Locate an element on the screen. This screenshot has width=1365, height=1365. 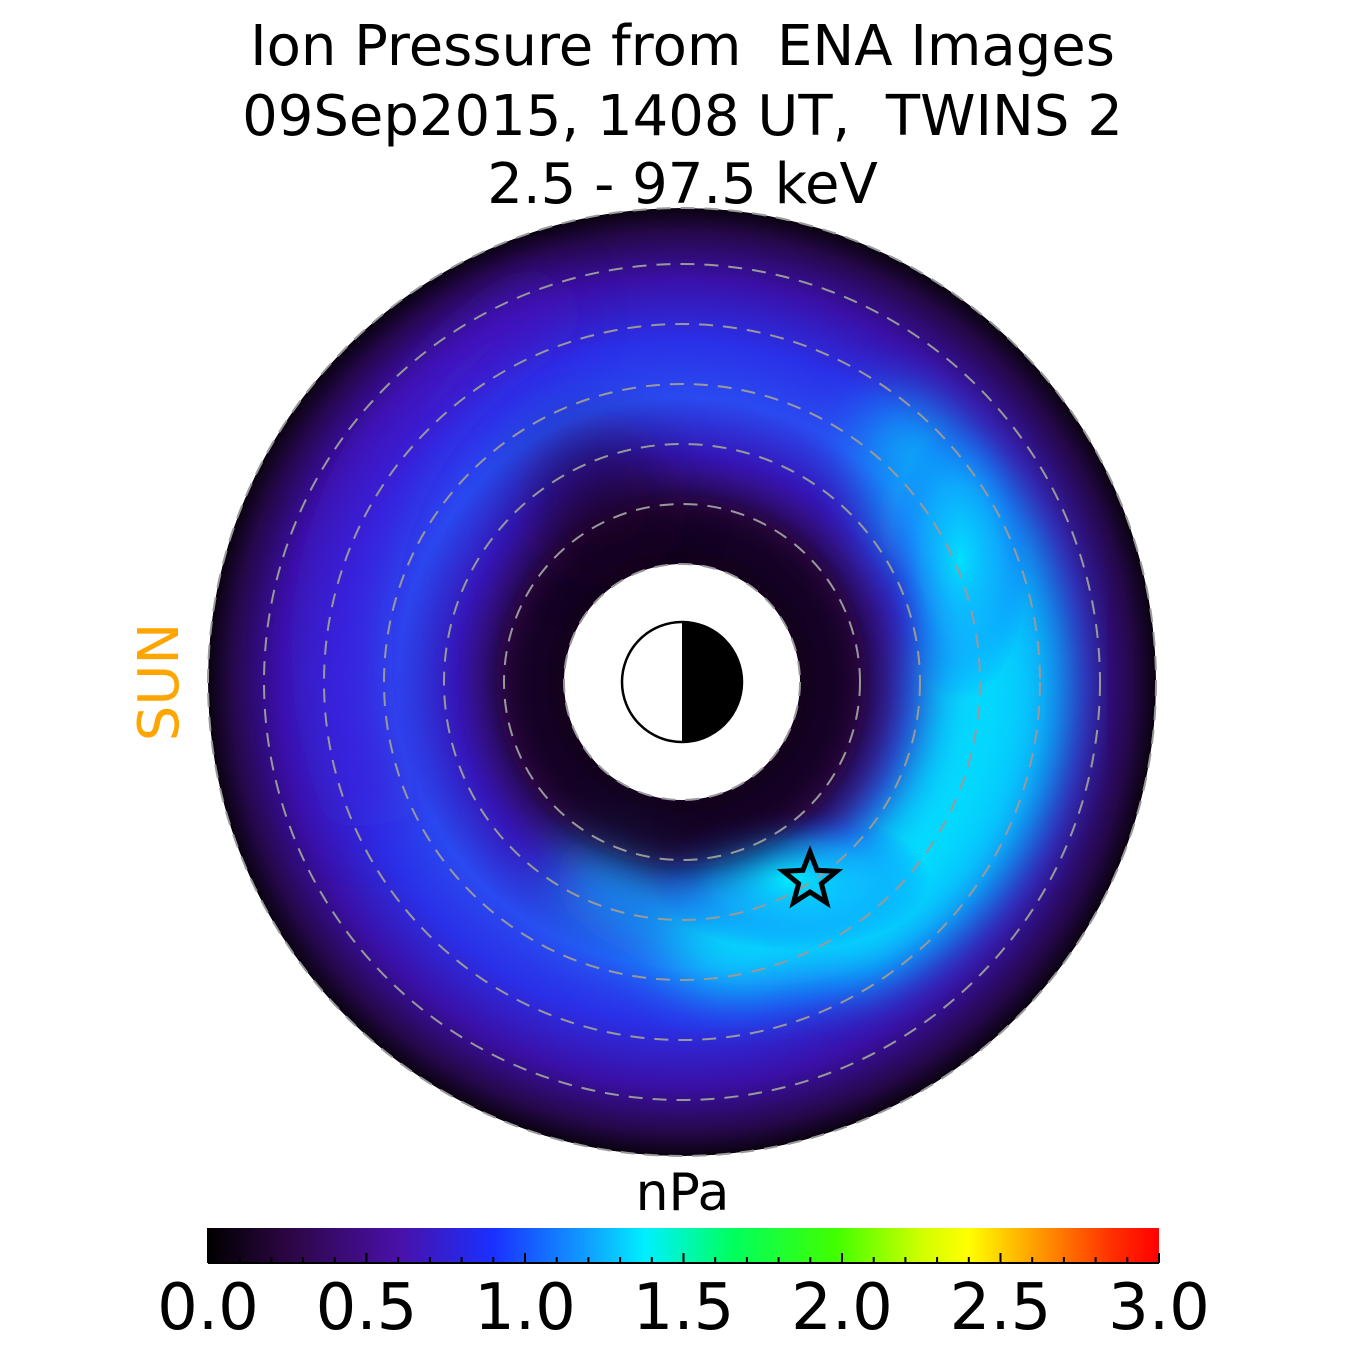
colorbar-unit-label: nPa is located at coordinates (682, 1193).